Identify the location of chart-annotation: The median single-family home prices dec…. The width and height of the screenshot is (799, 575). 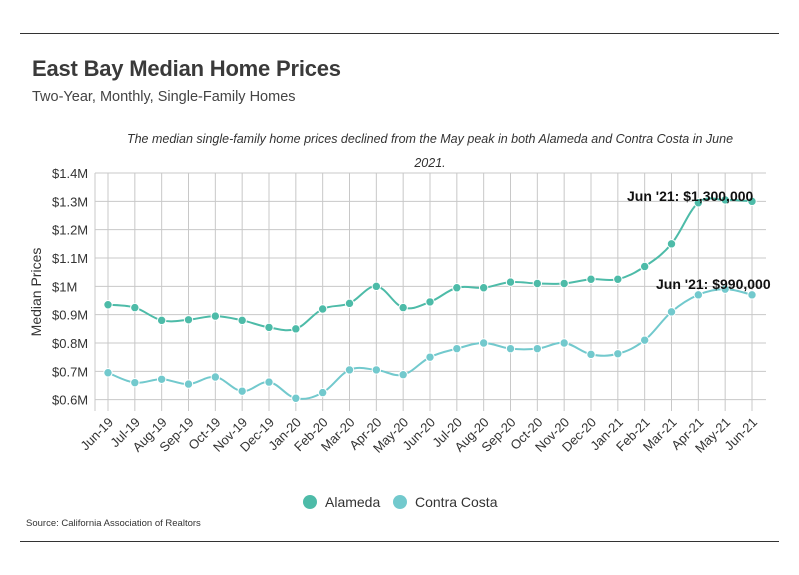
(430, 151).